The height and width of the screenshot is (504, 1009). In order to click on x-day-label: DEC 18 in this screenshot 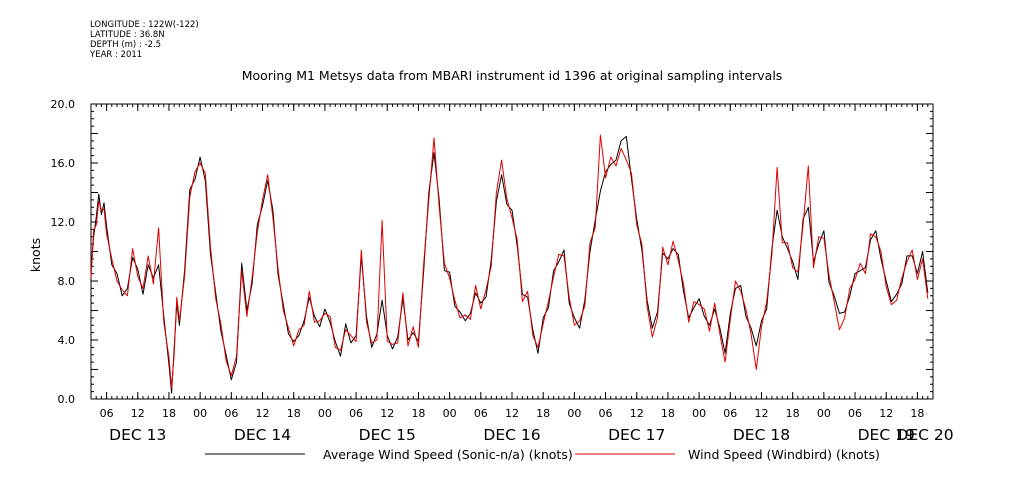, I will do `click(761, 435)`.